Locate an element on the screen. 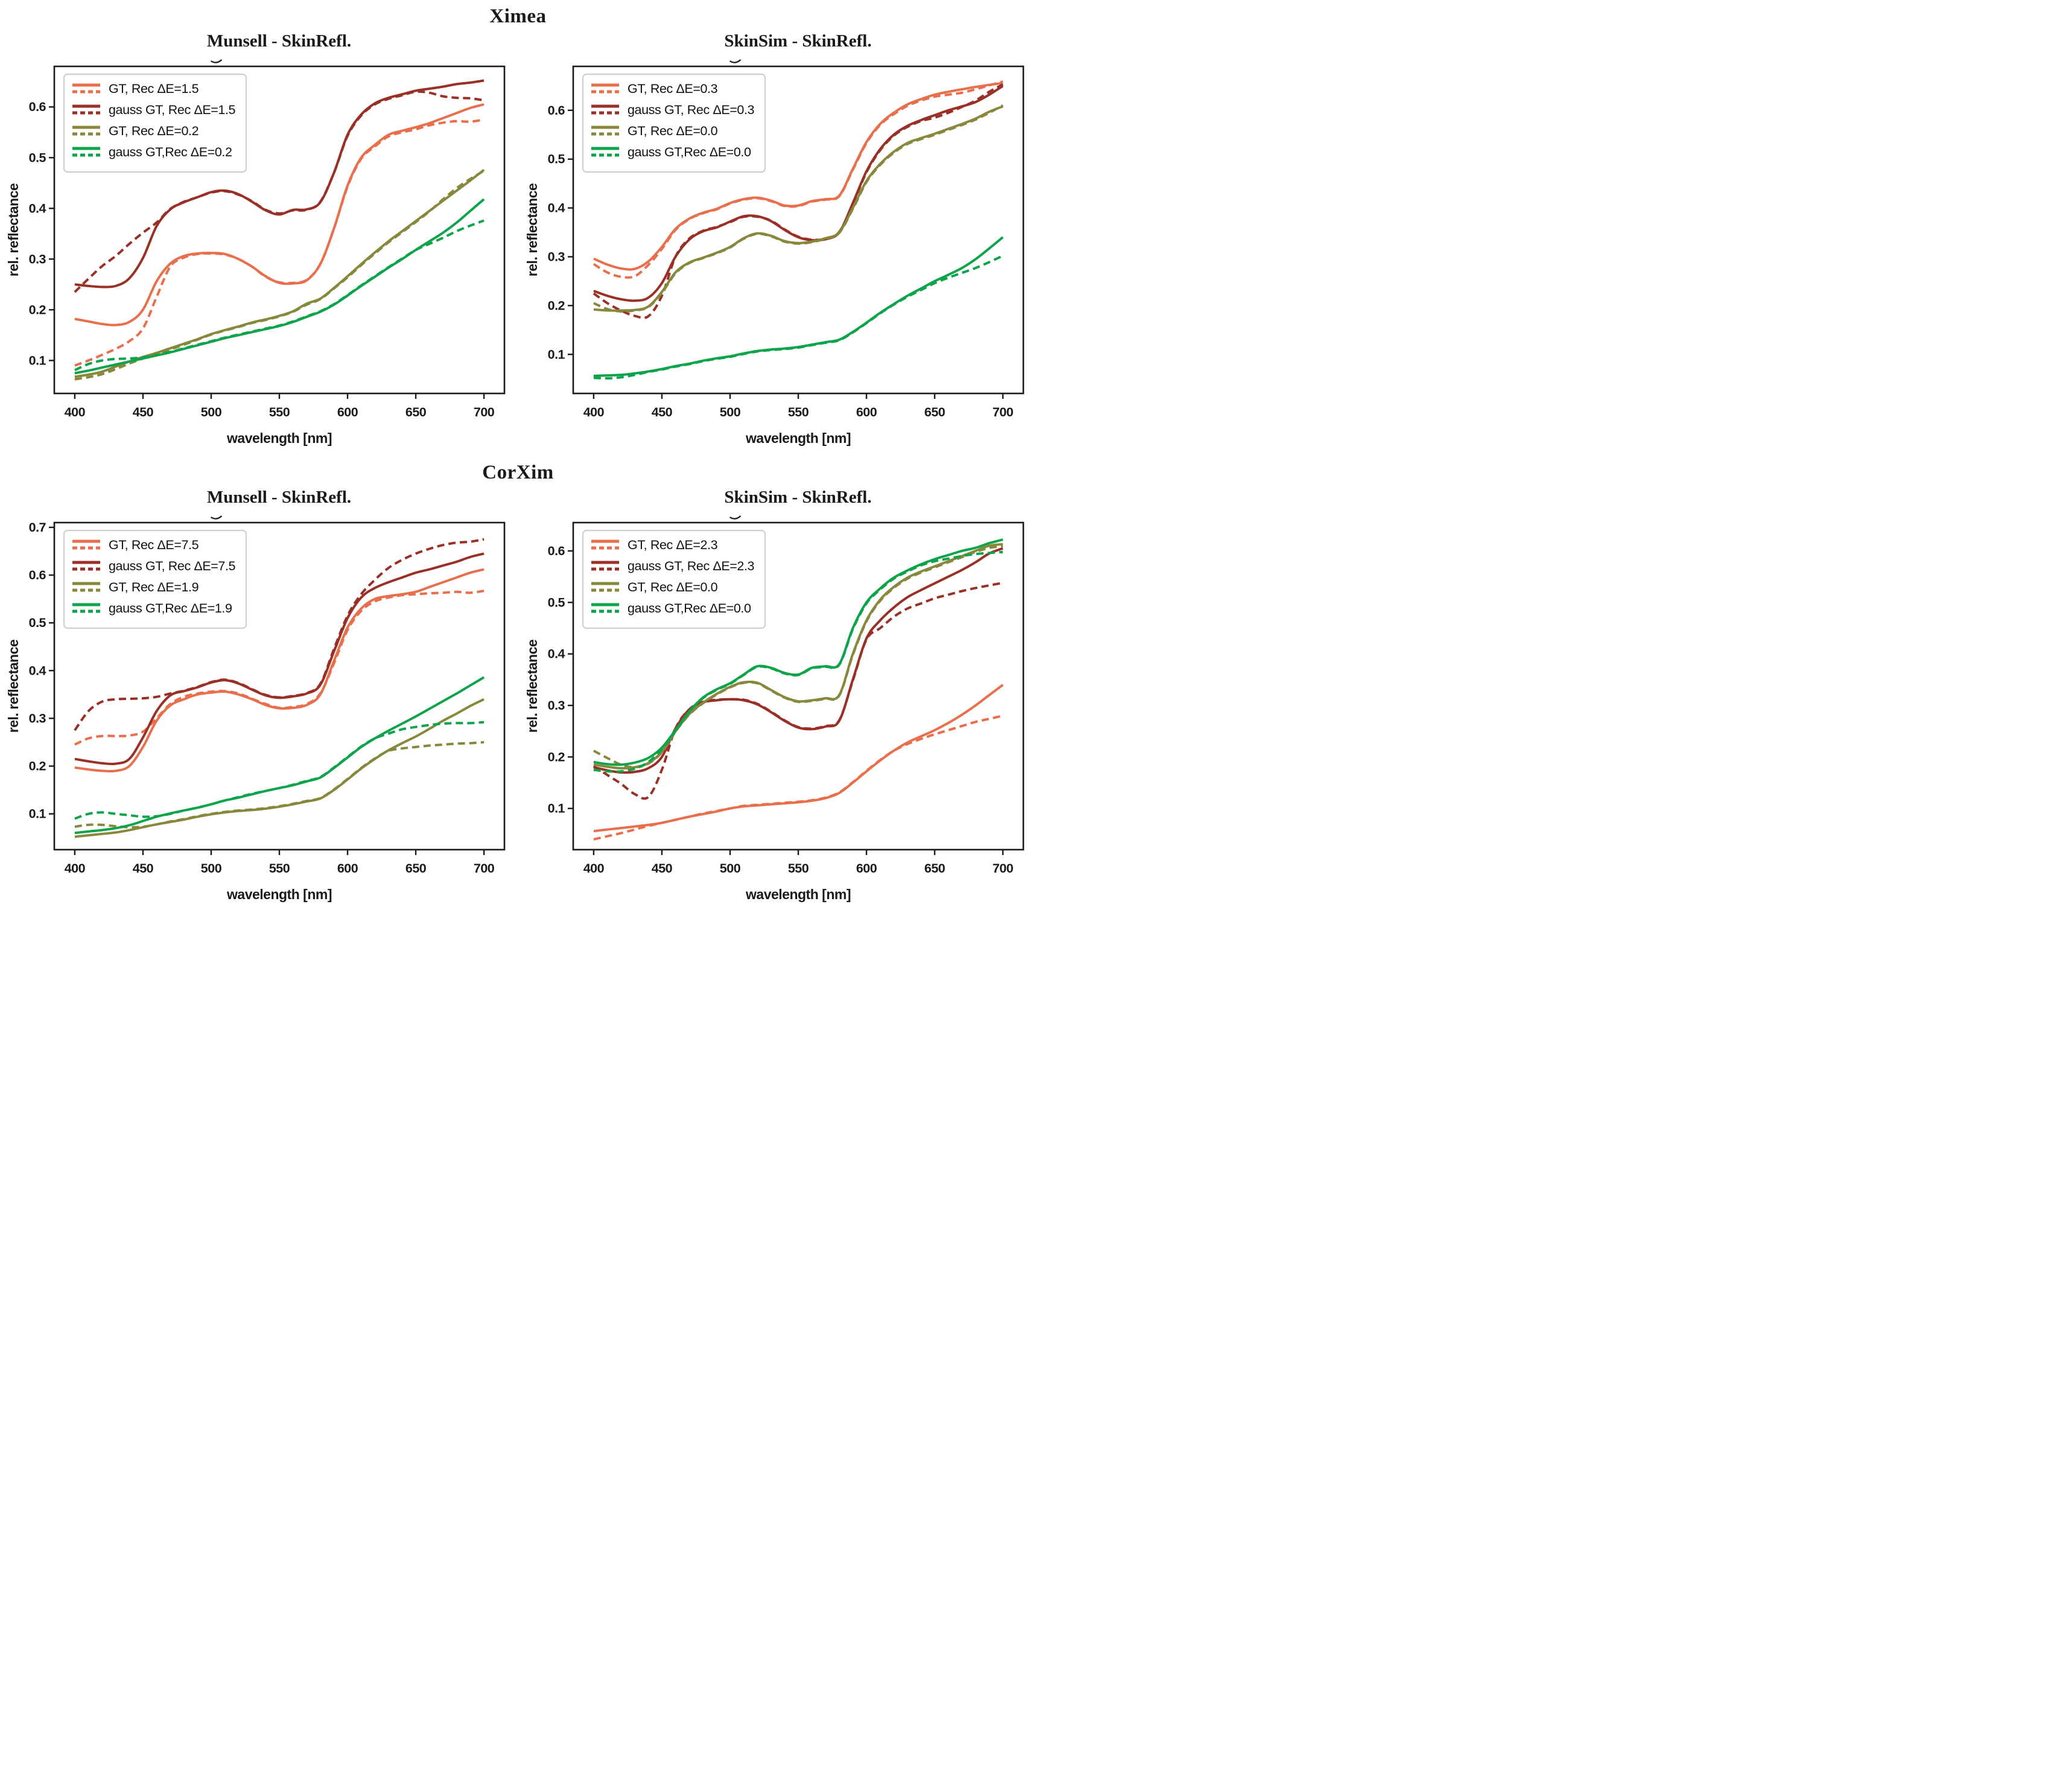  legend-entry-label: gauss GT,Rec ΔE=0.2 is located at coordinates (170, 152).